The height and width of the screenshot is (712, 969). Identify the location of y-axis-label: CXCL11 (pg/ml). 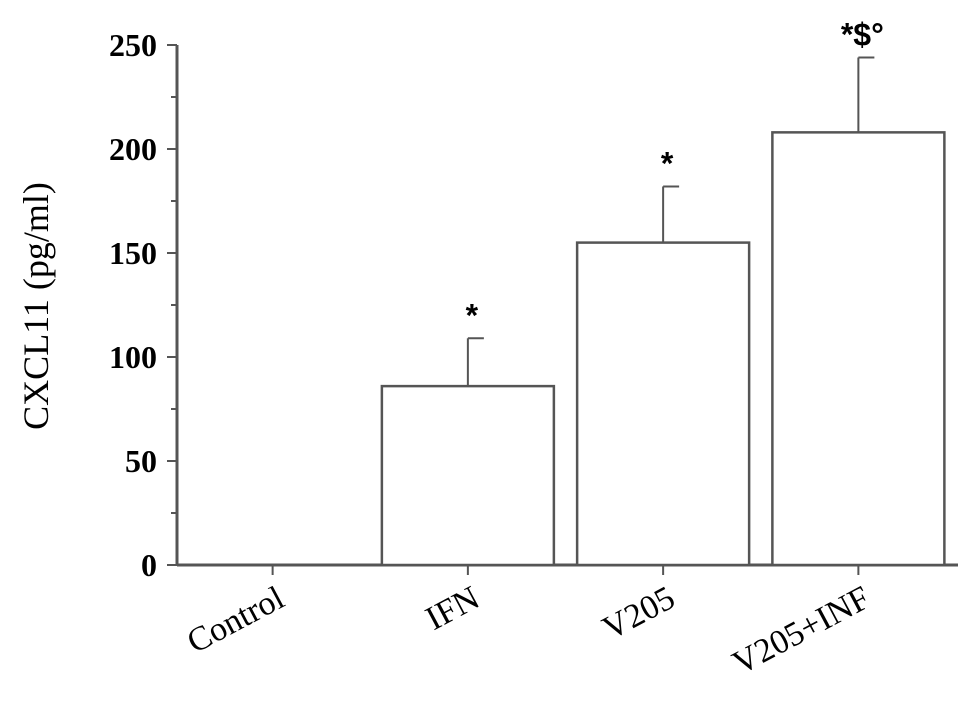
(36, 306).